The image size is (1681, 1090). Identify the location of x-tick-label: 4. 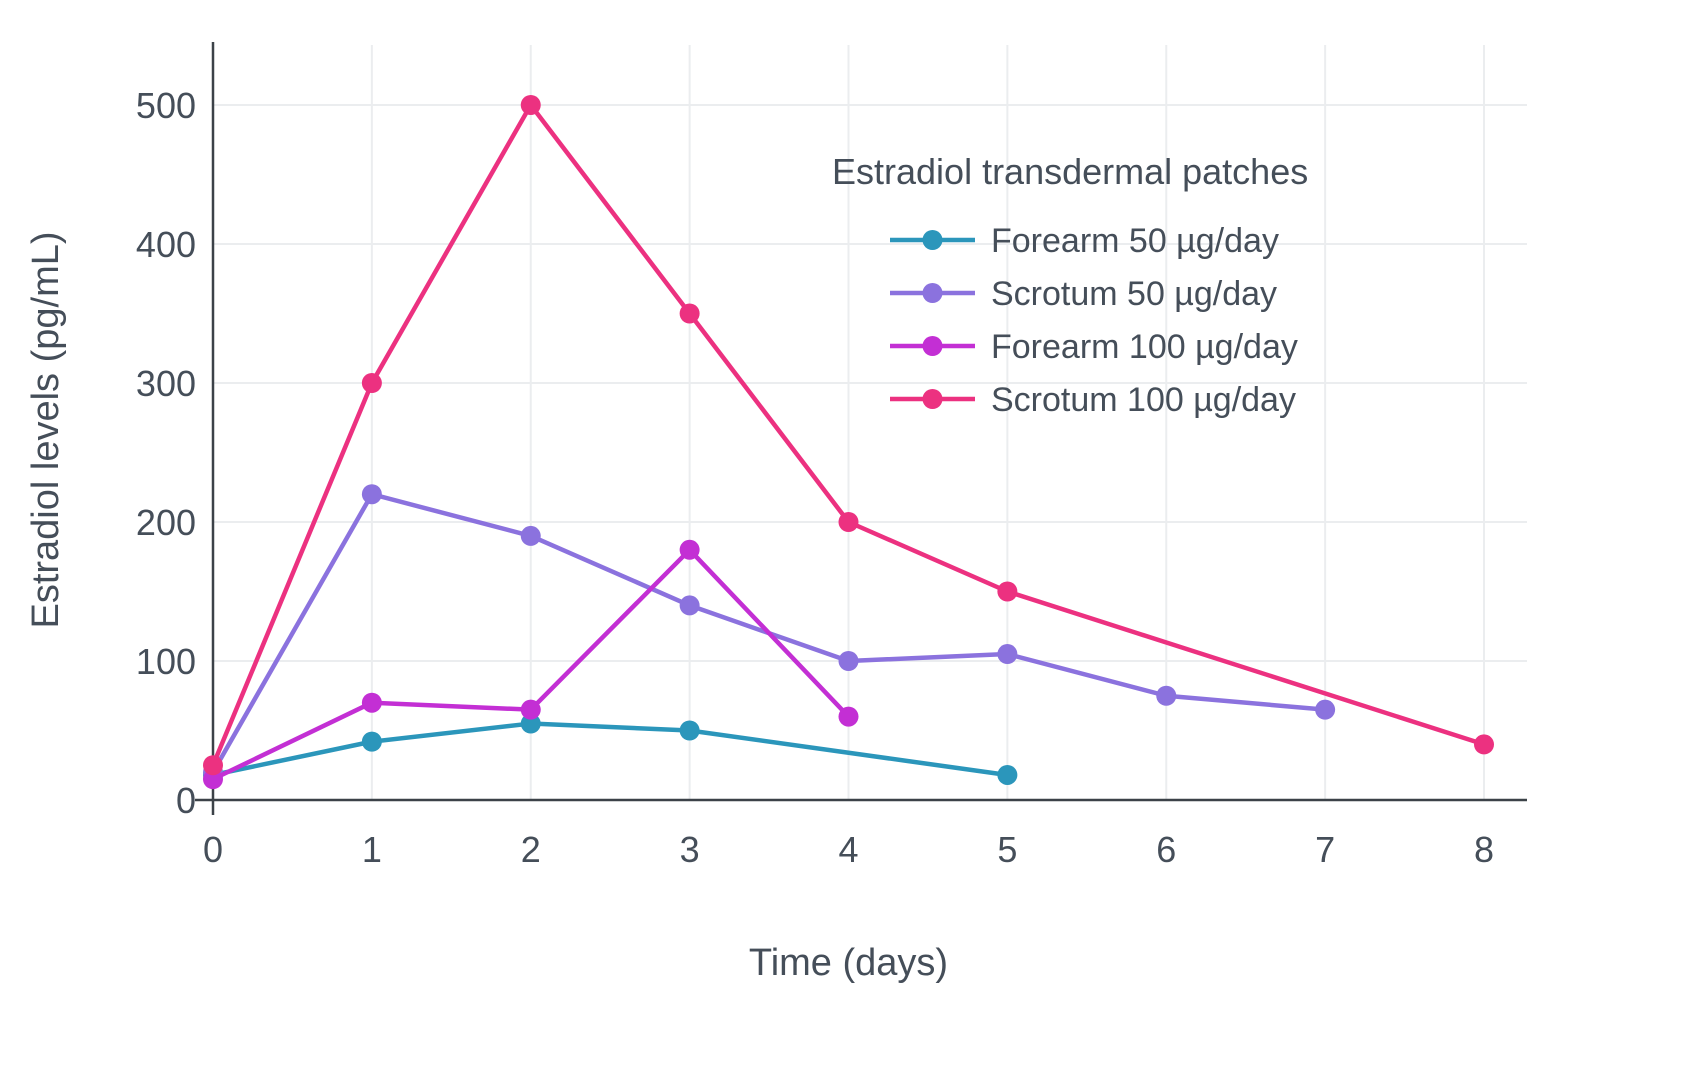
(848, 849).